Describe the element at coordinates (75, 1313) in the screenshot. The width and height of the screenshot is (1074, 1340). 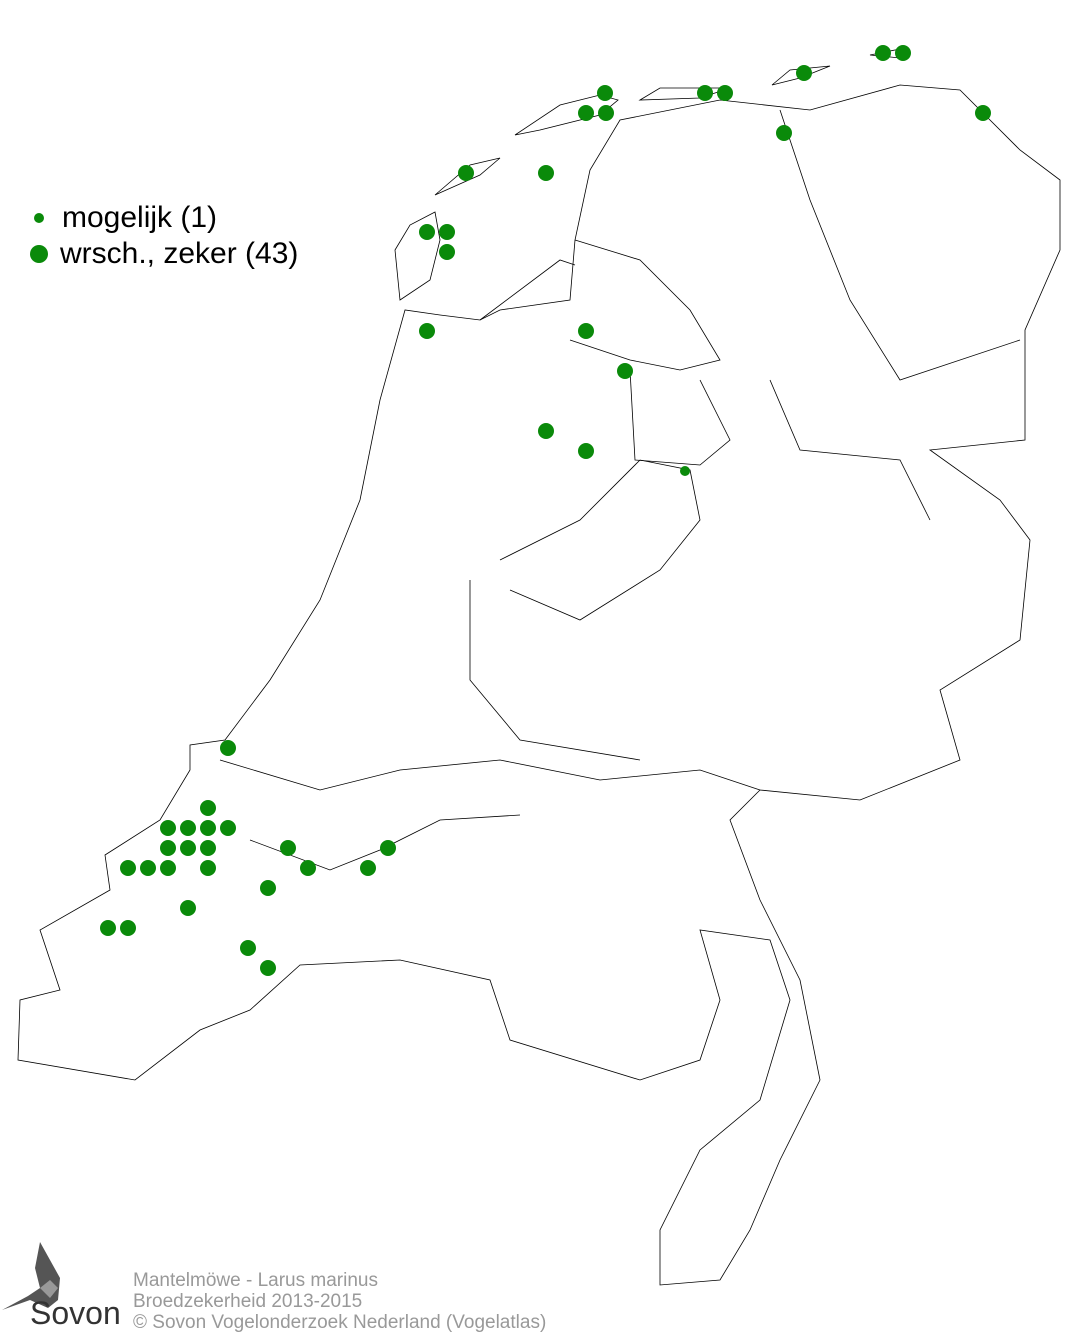
I see `logo-text: Sovon` at that location.